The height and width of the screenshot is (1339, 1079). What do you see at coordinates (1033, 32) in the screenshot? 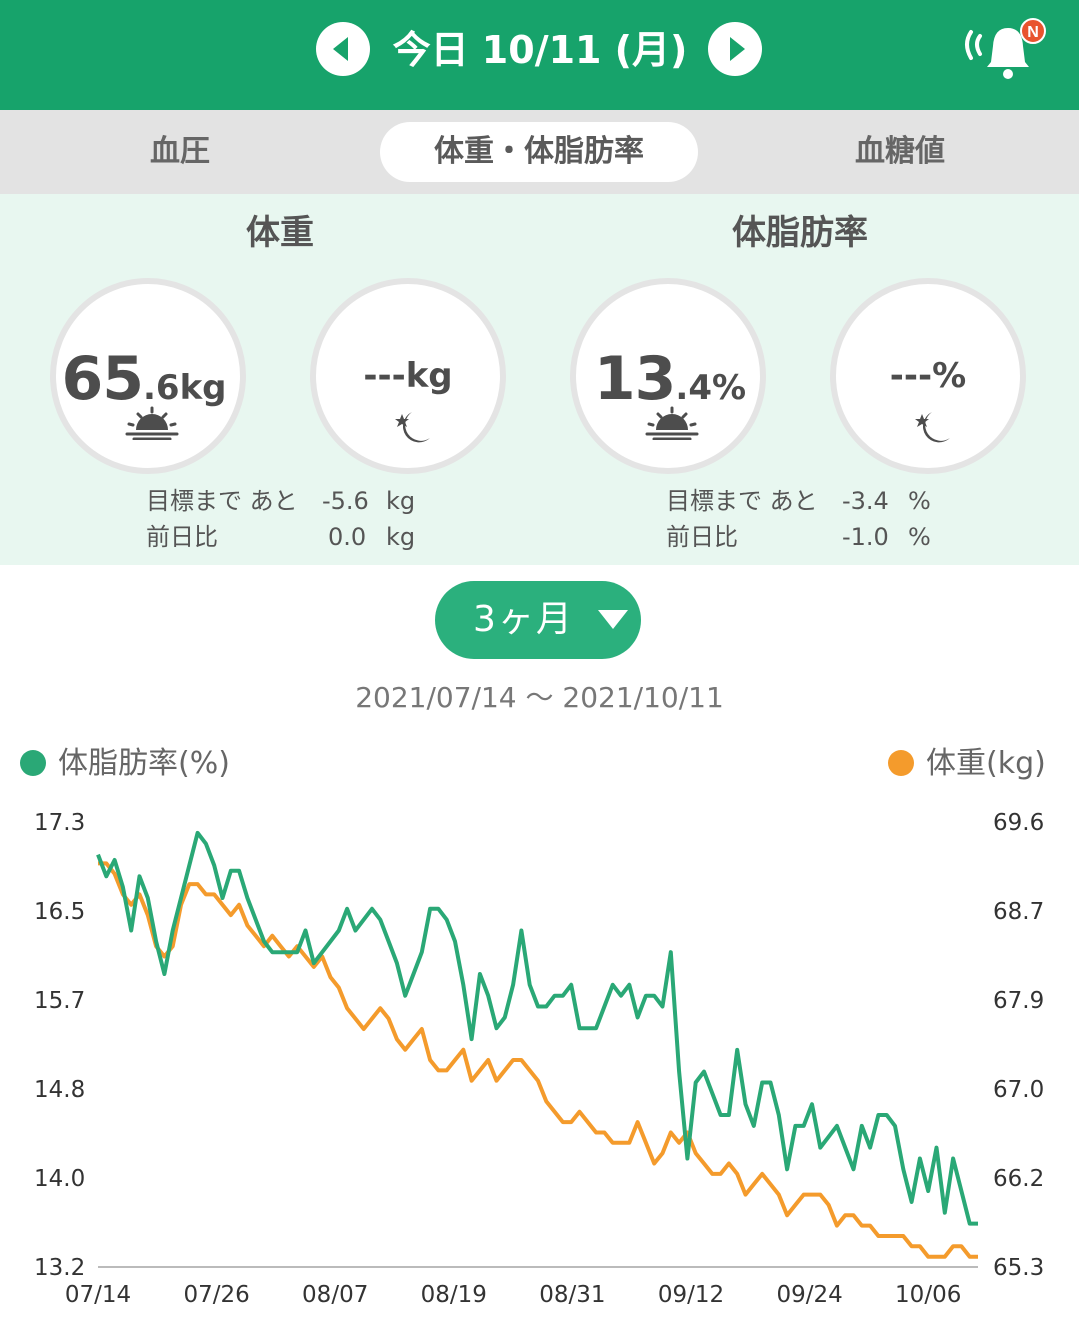
I see `notification-badge: N` at bounding box center [1033, 32].